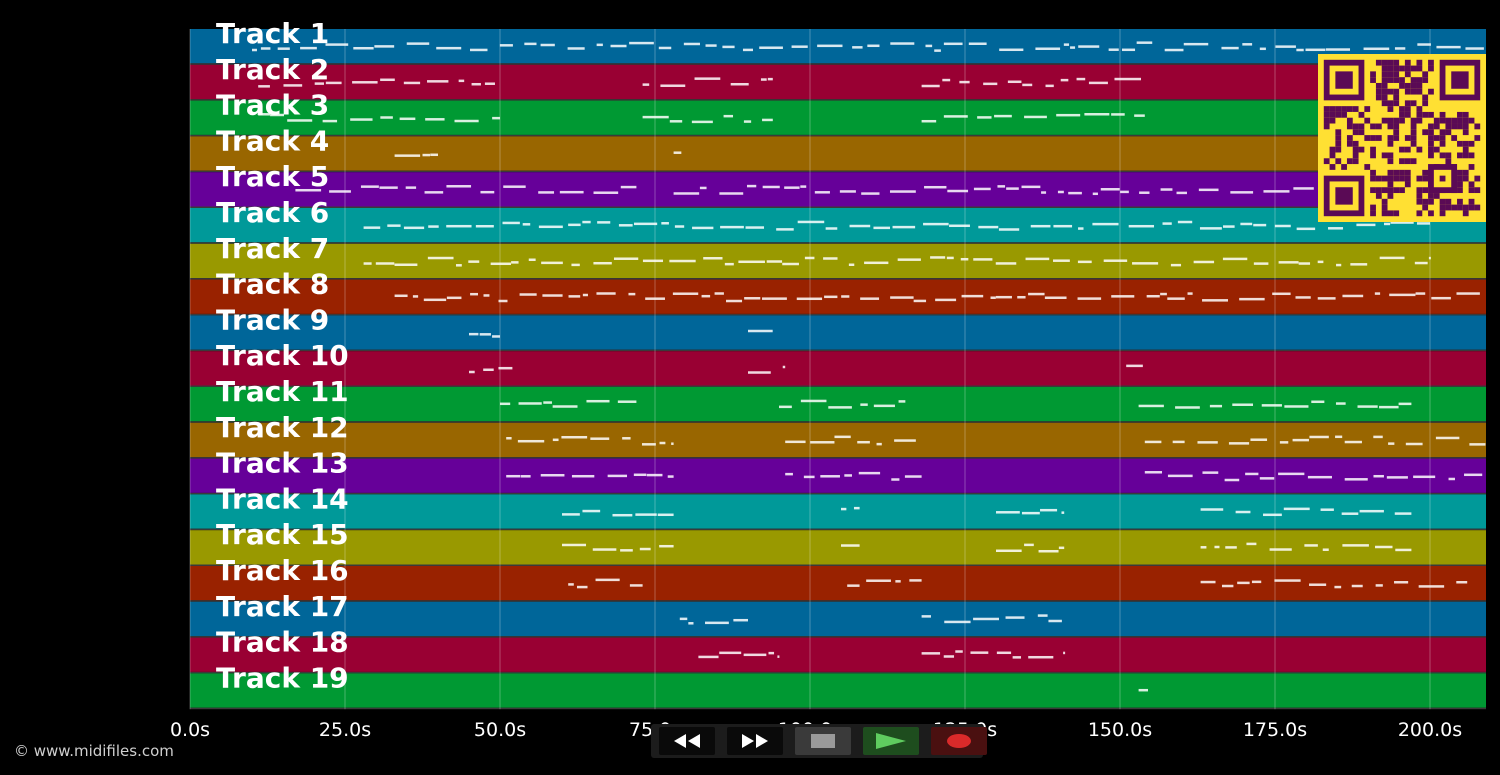 The image size is (1500, 775). I want to click on track-label-17: Track 17, so click(282, 606).